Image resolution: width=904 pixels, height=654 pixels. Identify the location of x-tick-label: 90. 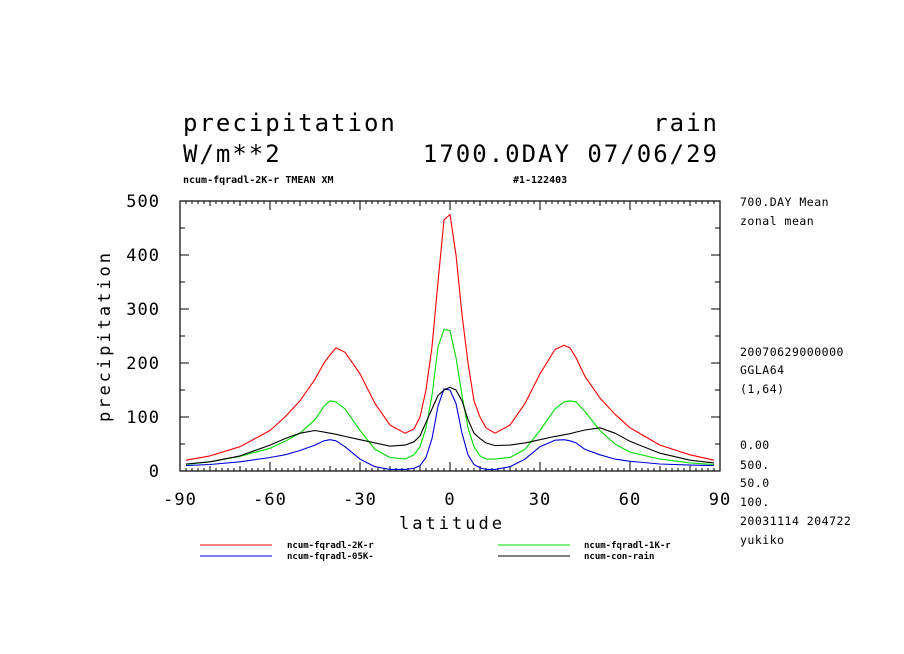
(720, 500).